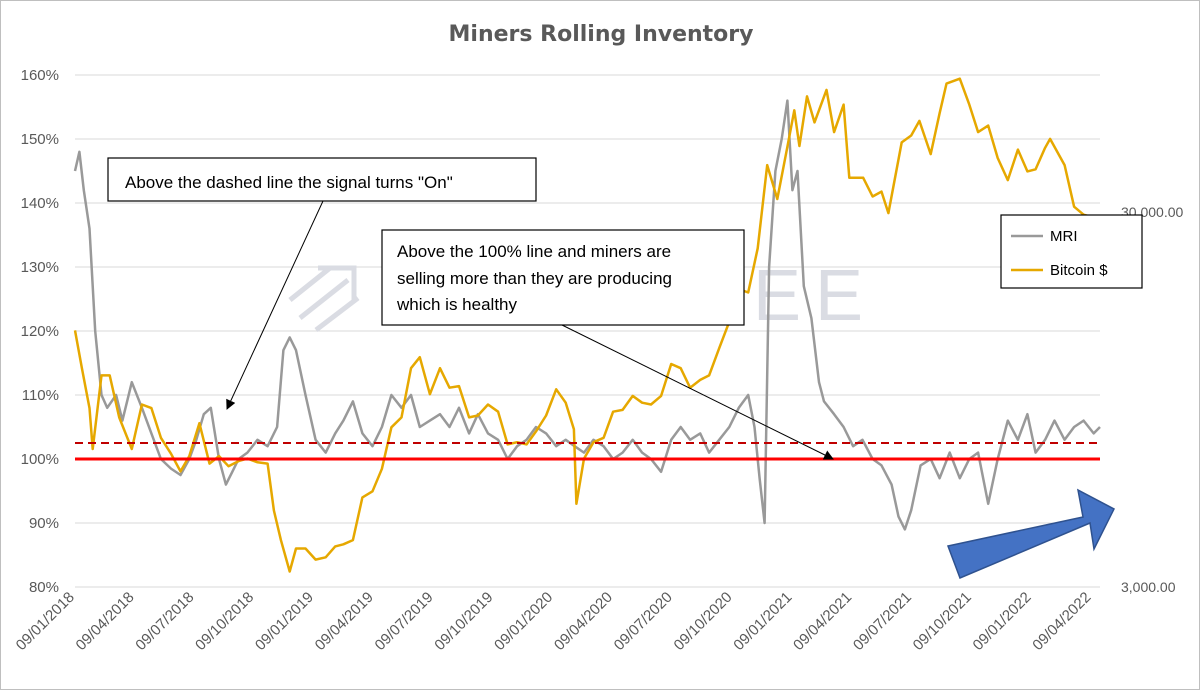 The height and width of the screenshot is (690, 1200). Describe the element at coordinates (587, 451) in the screenshot. I see `reference-lines` at that location.